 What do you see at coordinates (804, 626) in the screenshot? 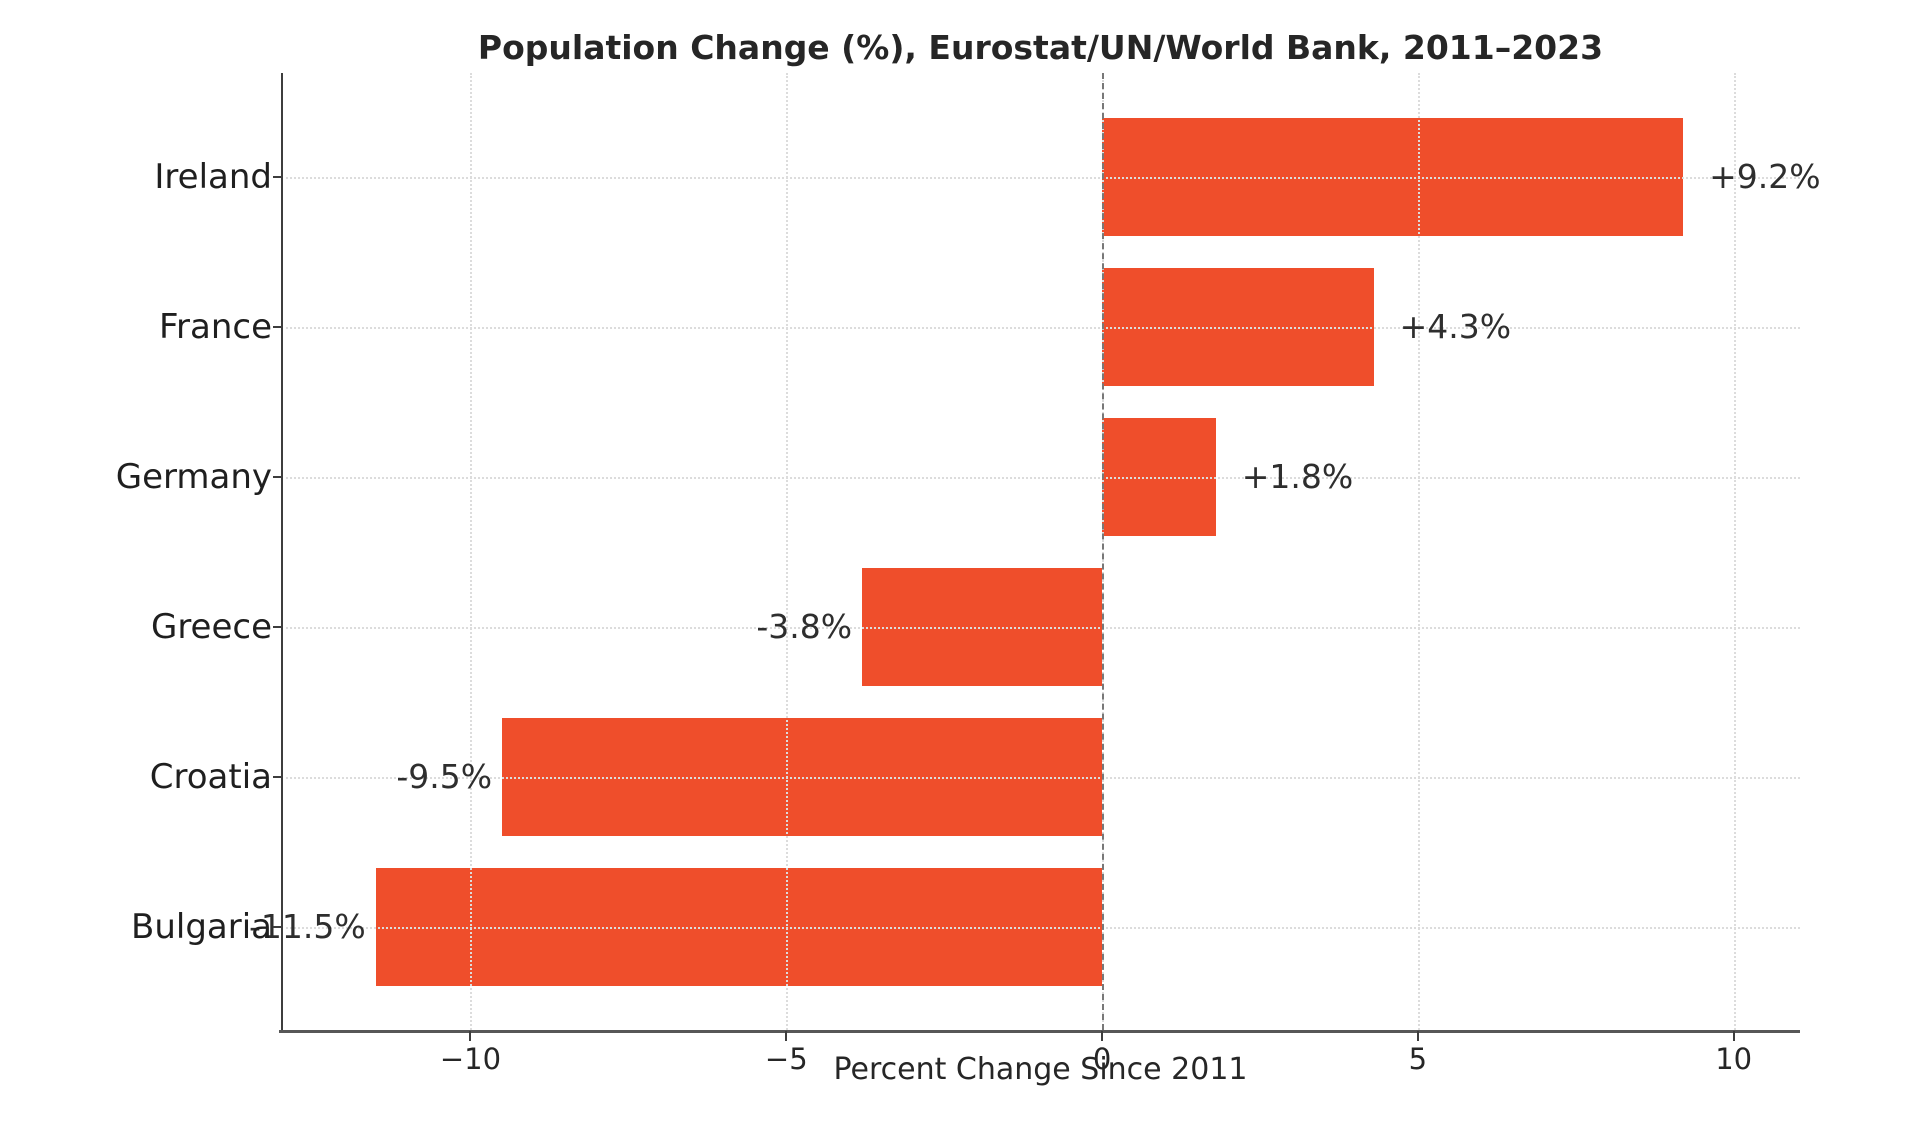
I see `bar-value-label-greece: -3.8%` at bounding box center [804, 626].